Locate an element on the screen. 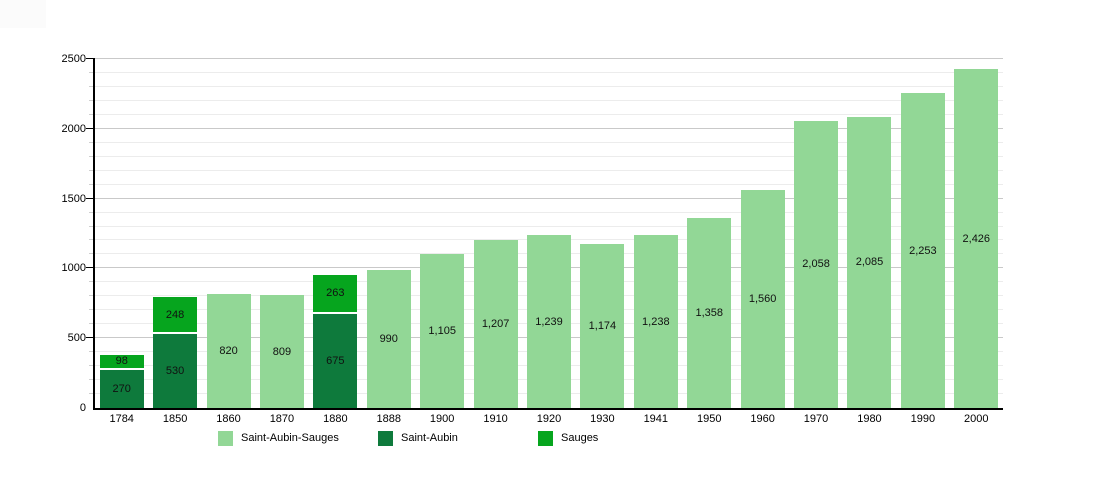  bar-value-label: 1,358 is located at coordinates (709, 313).